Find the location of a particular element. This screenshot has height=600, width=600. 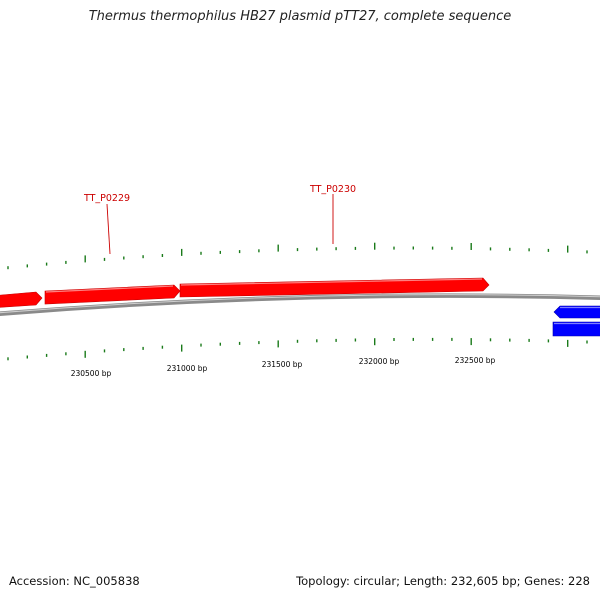

gene-label-tt-p0230: TT_P0230 is located at coordinates (332, 189).